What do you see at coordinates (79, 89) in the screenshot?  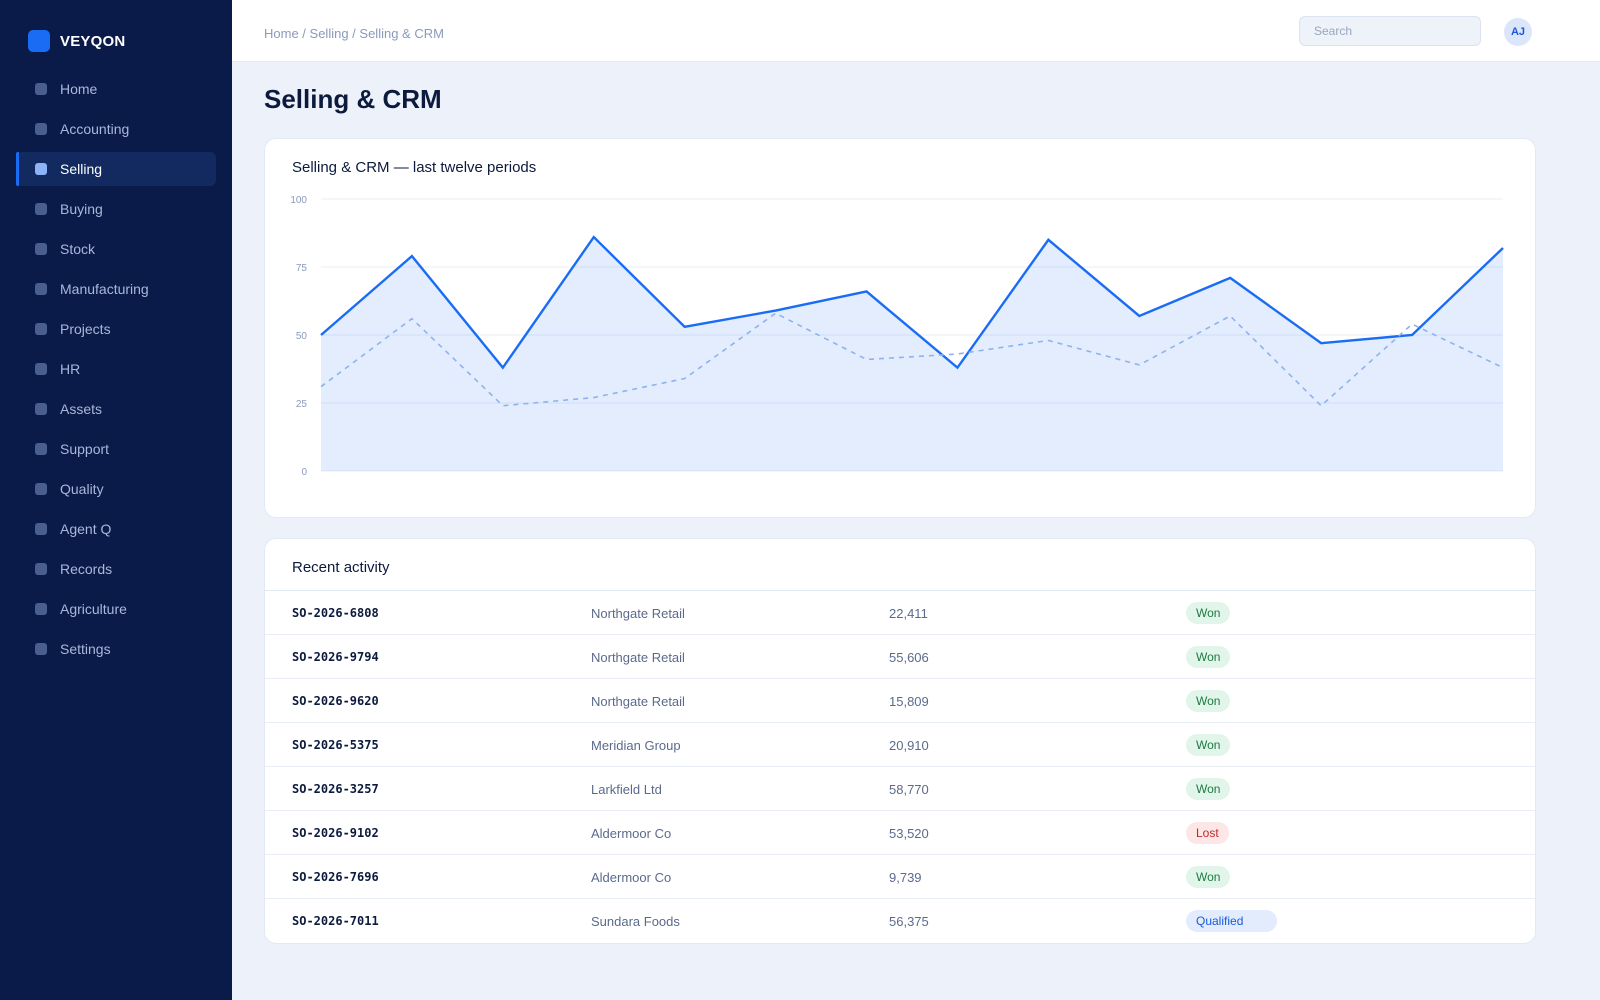 I see `sidebar-item-label: Home` at bounding box center [79, 89].